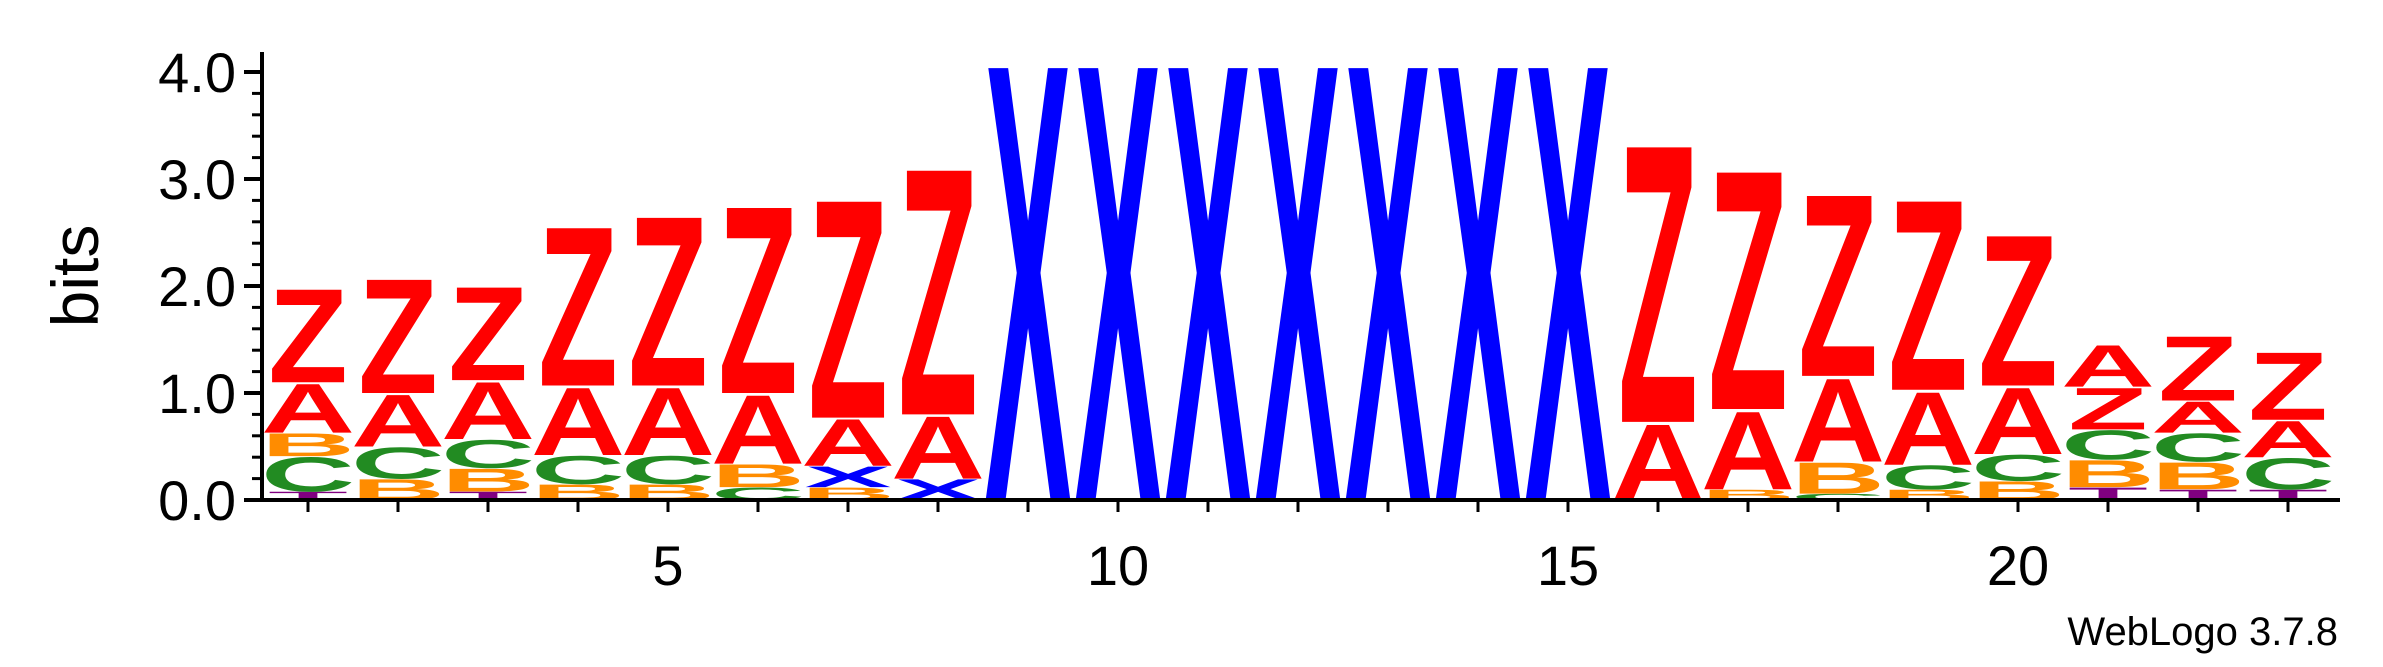 The width and height of the screenshot is (2383, 667). I want to click on y-tick-label: 1.0, so click(197, 393).